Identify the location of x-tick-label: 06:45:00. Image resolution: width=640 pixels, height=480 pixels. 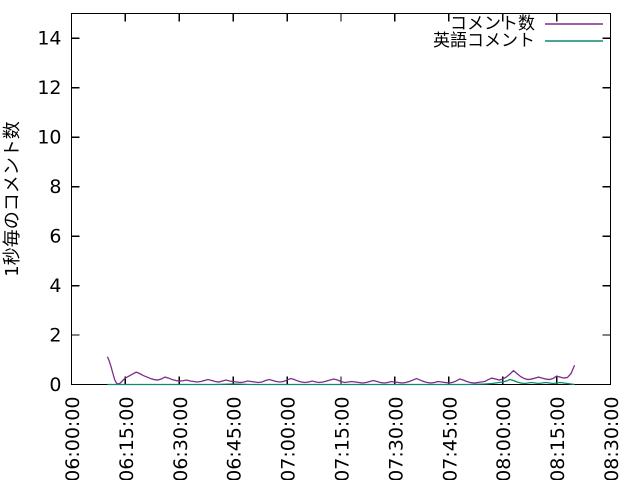
(235, 438).